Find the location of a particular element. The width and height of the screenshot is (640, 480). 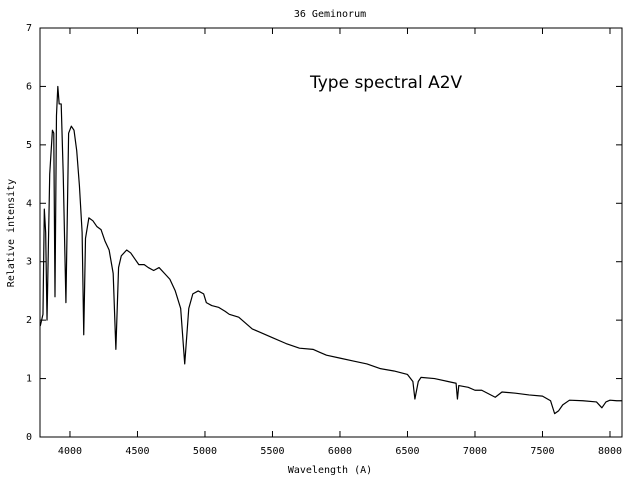

y-tick-label: 3 is located at coordinates (29, 262).